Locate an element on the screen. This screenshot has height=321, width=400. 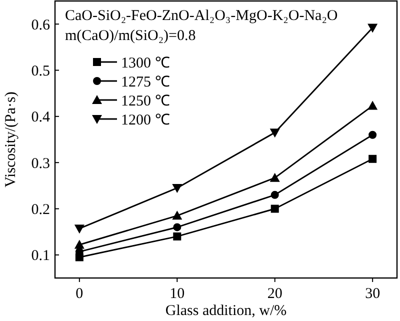
annotation: m(CaO)/m(SiO₂)=0.8 is located at coordinates (130, 36).